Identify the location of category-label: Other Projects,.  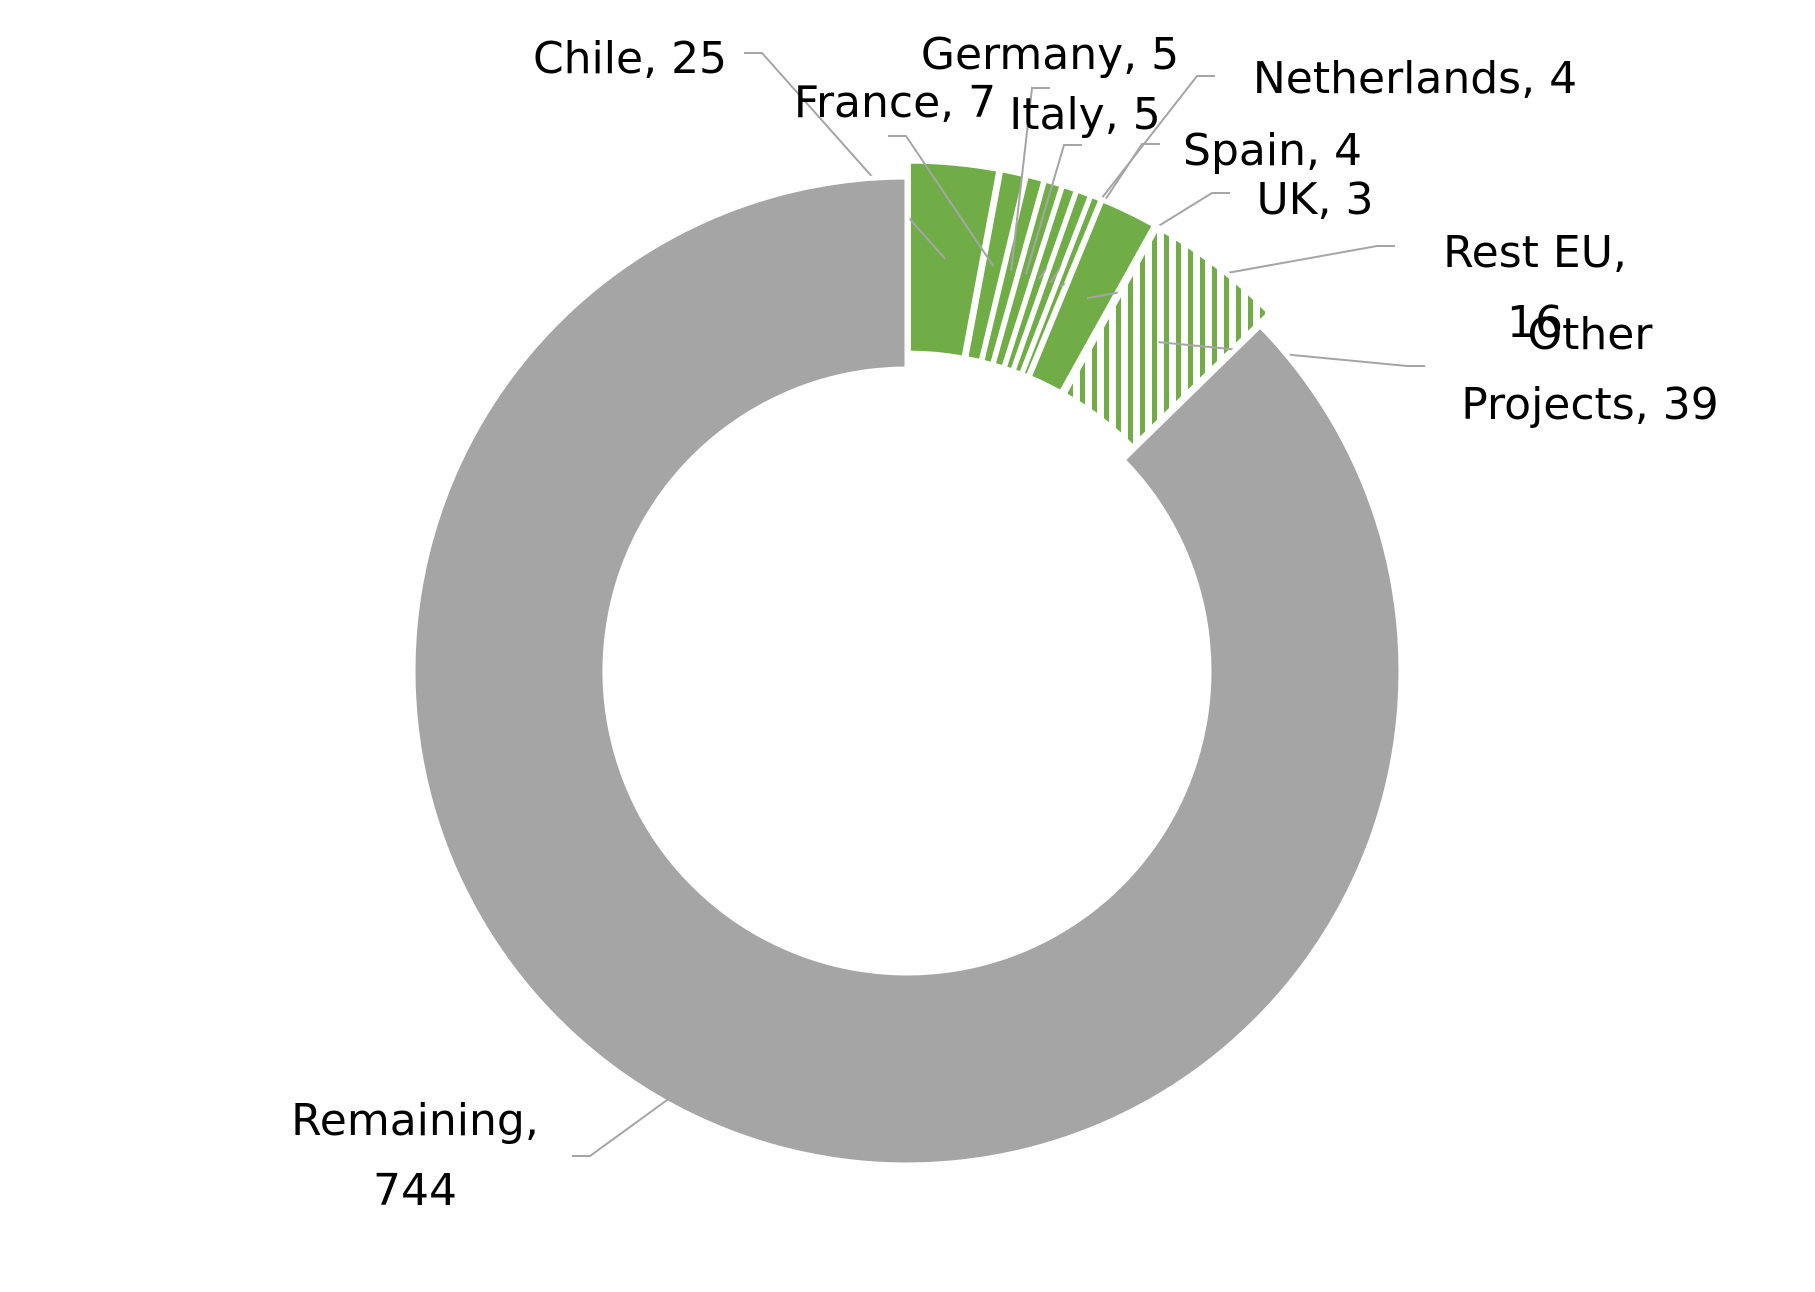
(1557, 369).